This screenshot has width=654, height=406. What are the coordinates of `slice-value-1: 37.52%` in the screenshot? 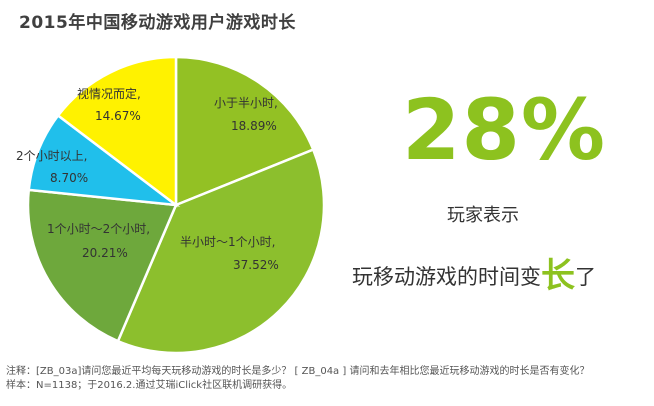 It's located at (256, 265).